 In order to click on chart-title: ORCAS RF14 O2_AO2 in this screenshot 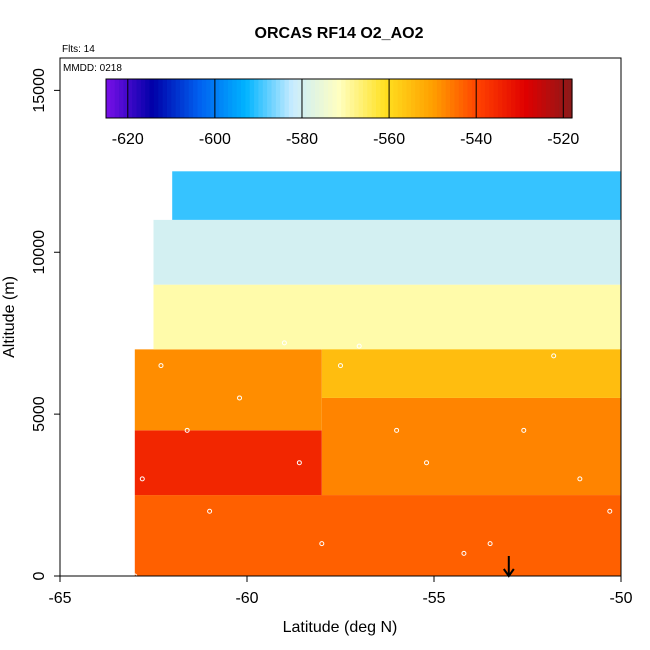, I will do `click(339, 33)`.